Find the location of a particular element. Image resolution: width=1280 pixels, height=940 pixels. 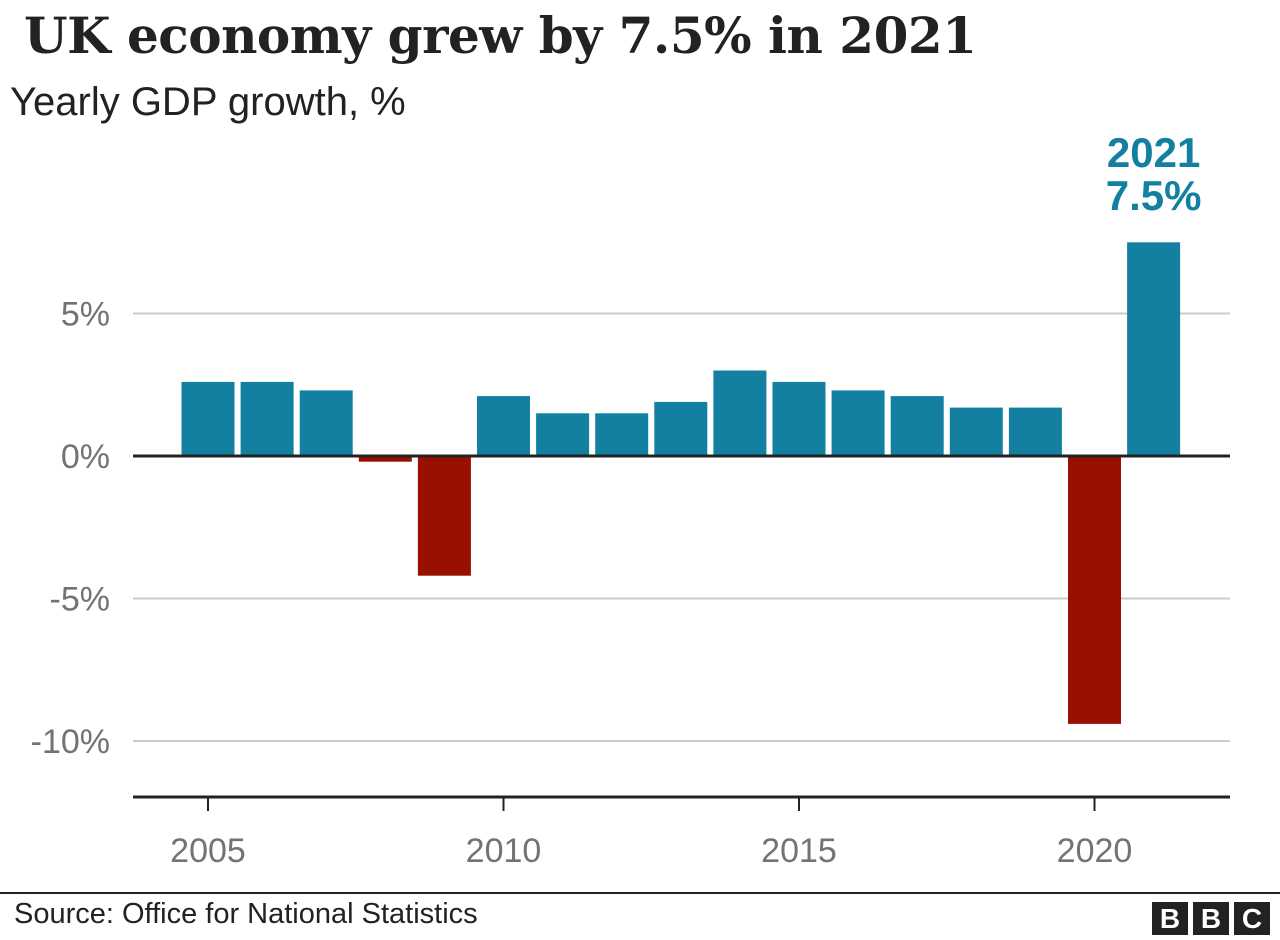

bar-2006 is located at coordinates (267, 418).